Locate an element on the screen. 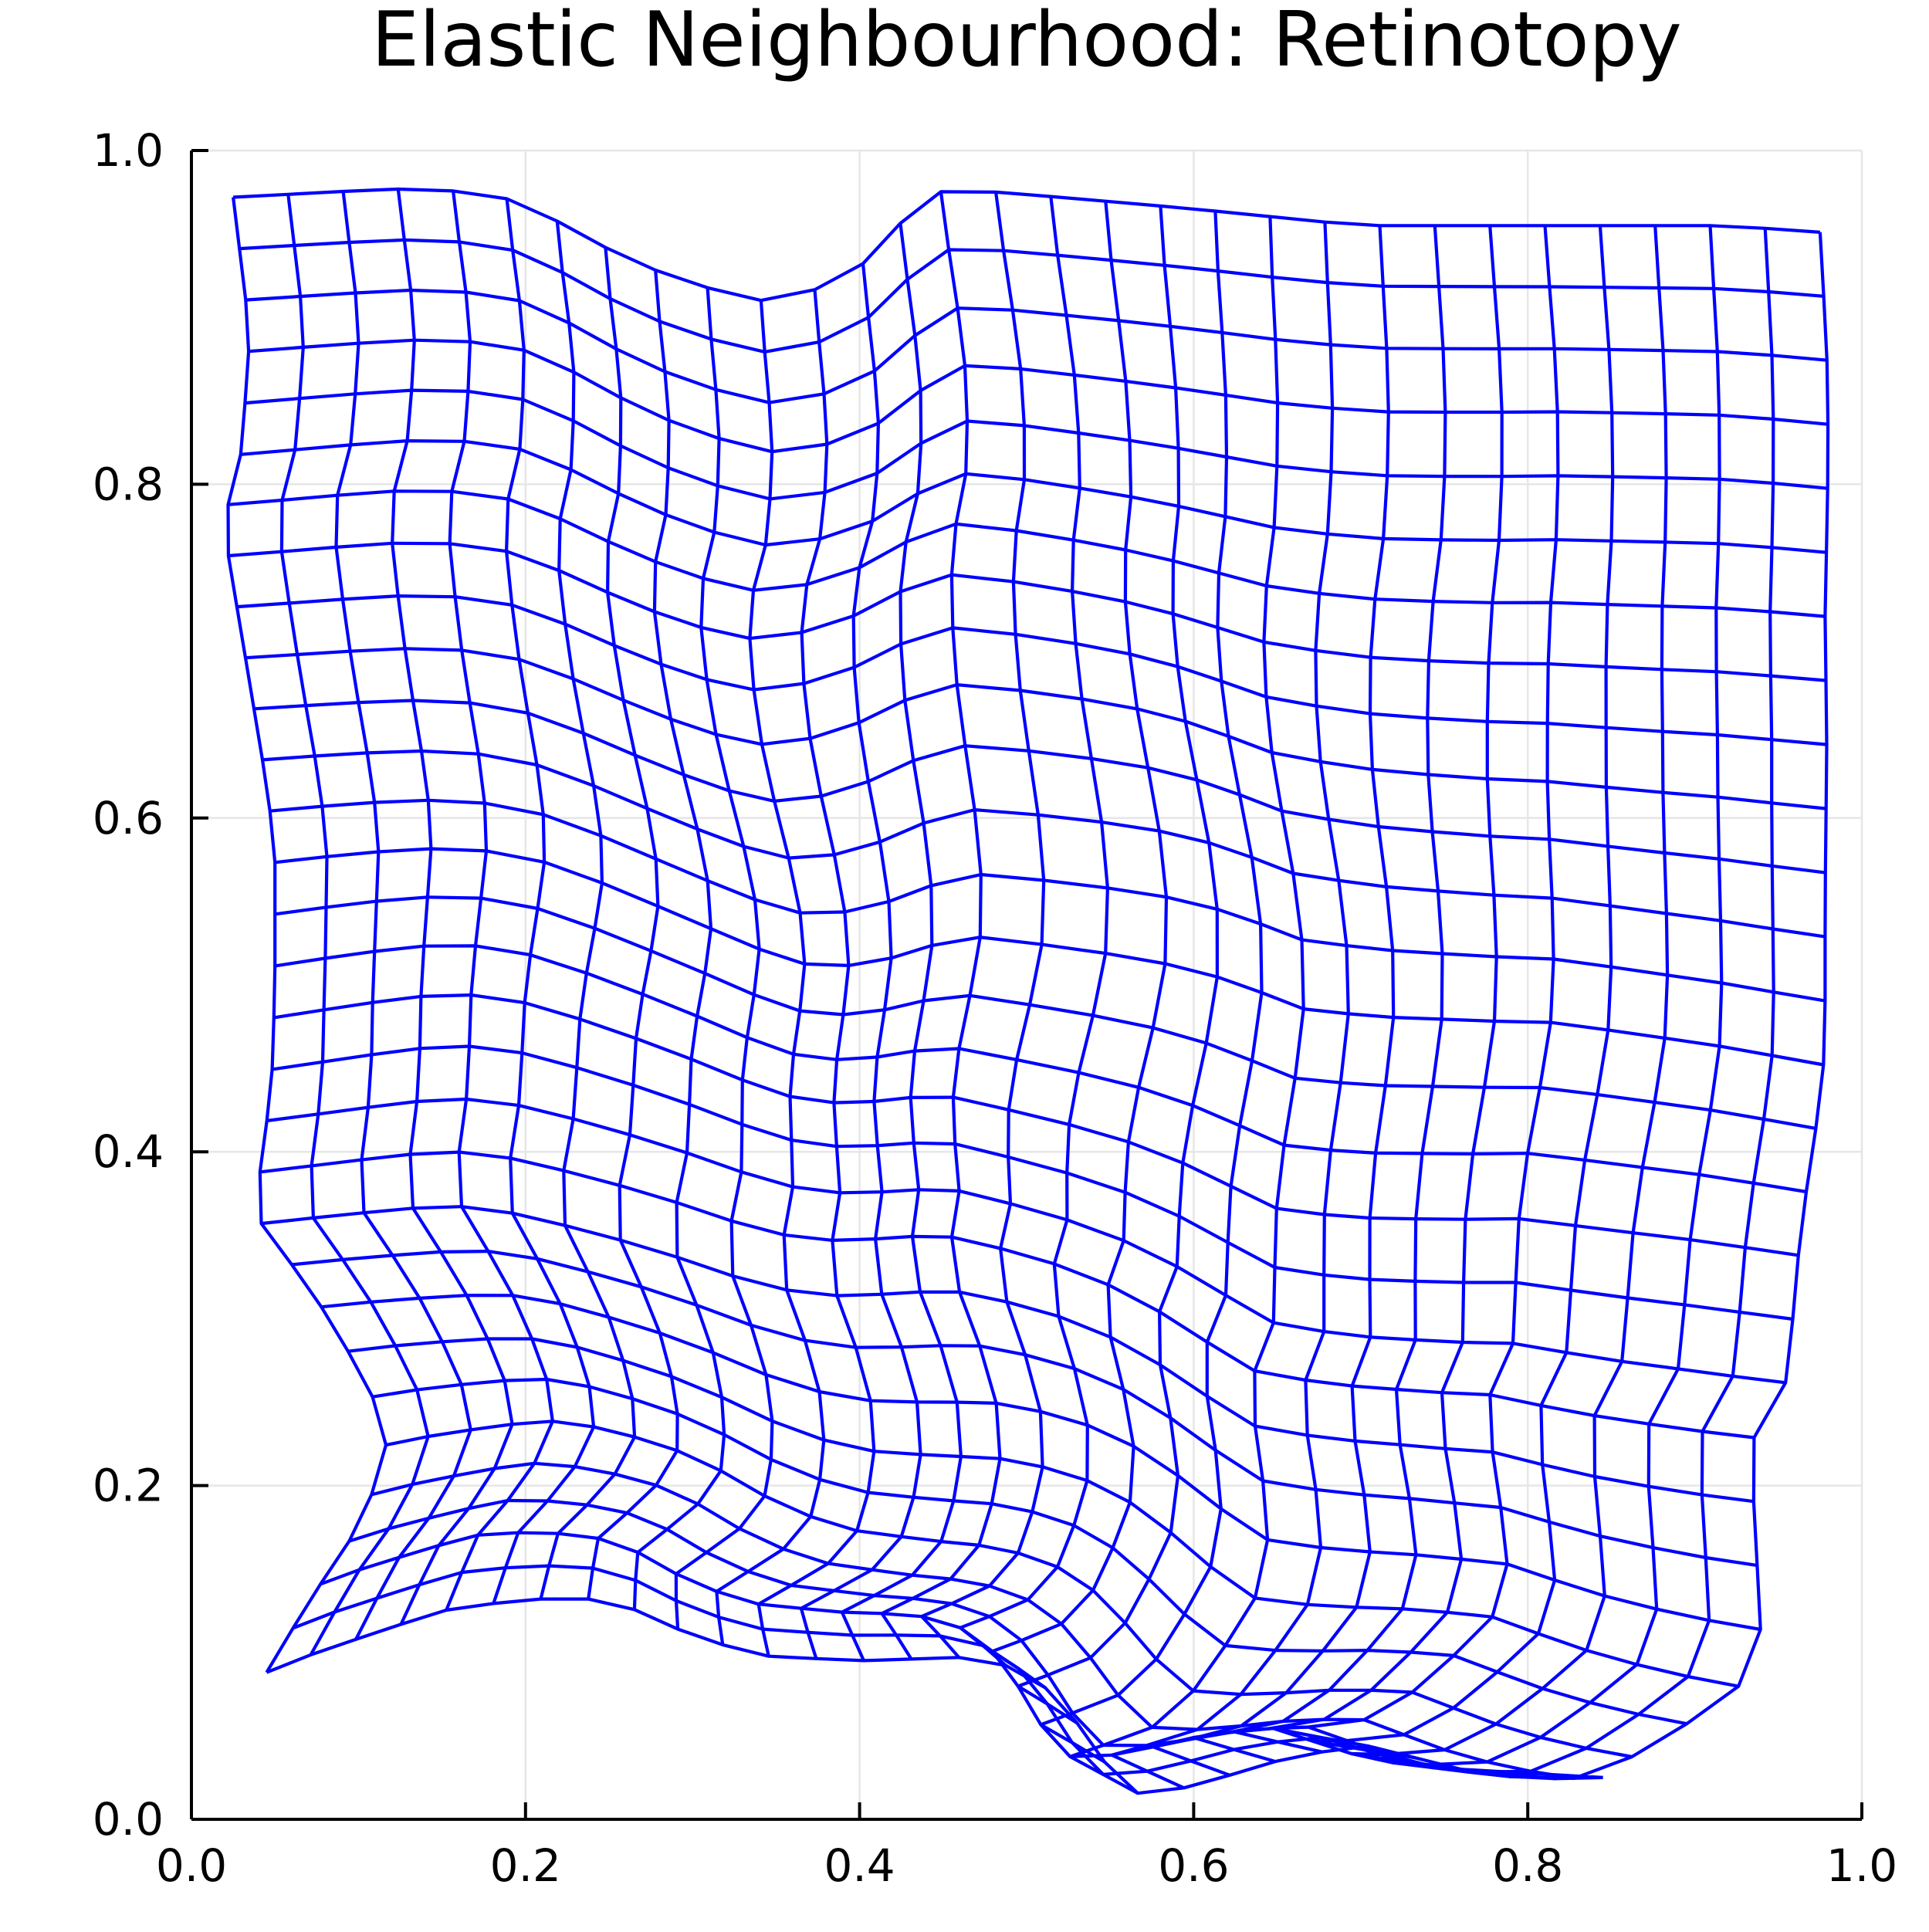 Image resolution: width=1929 pixels, height=1932 pixels. y-tick-label: 0.8 is located at coordinates (128, 484).